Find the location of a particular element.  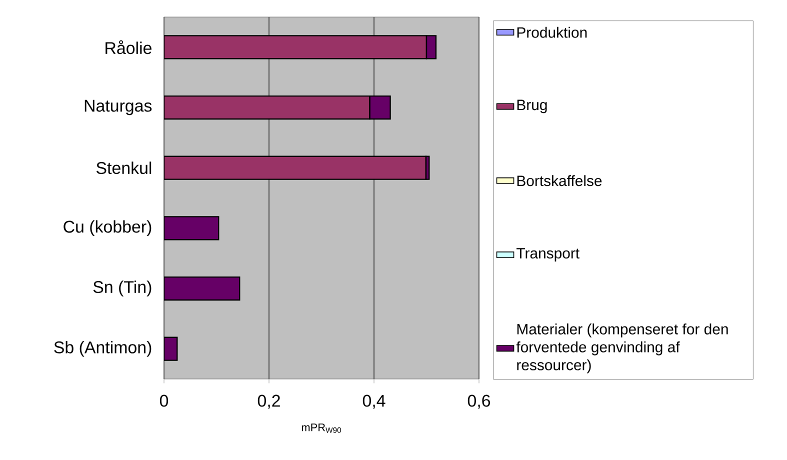

y-tick-label: Stenkul is located at coordinates (124, 168).